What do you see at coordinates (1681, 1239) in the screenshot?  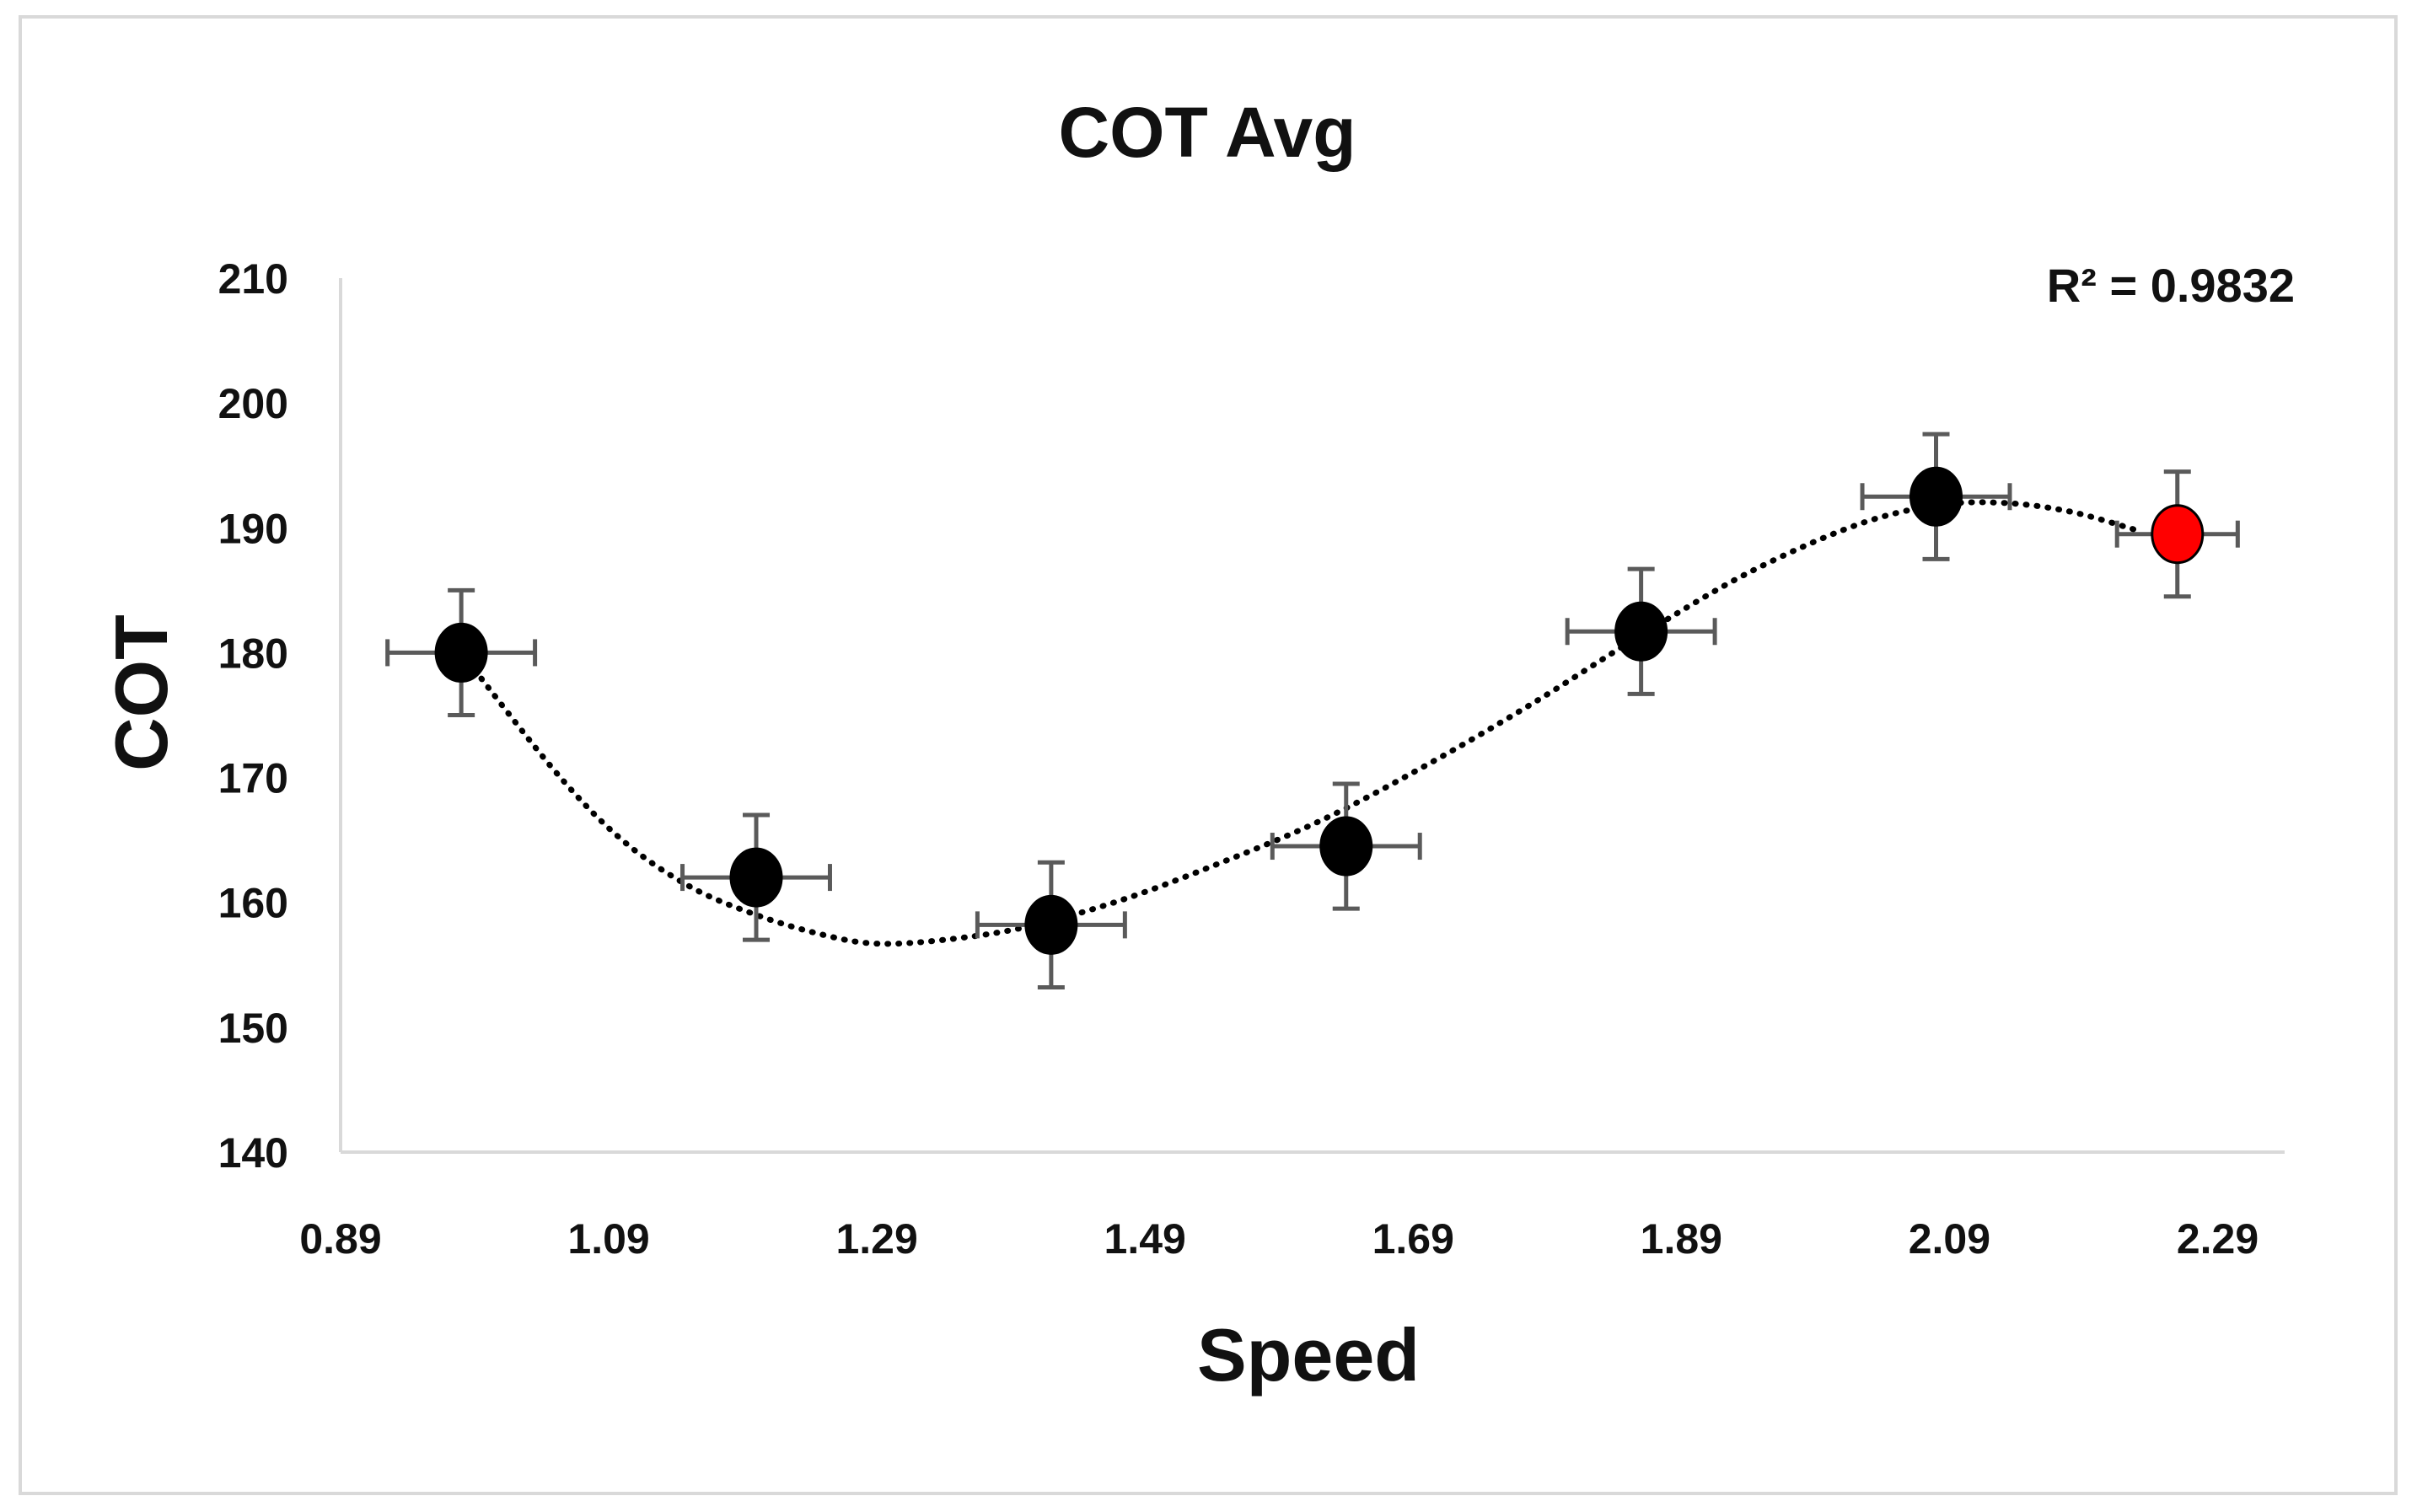 I see `x-tick-label: 1.89` at bounding box center [1681, 1239].